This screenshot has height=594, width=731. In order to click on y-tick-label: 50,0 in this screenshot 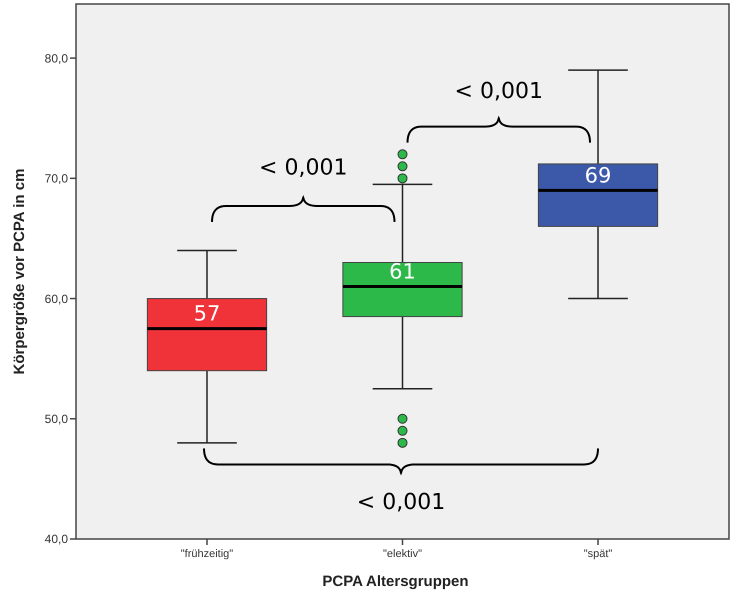, I will do `click(56, 419)`.